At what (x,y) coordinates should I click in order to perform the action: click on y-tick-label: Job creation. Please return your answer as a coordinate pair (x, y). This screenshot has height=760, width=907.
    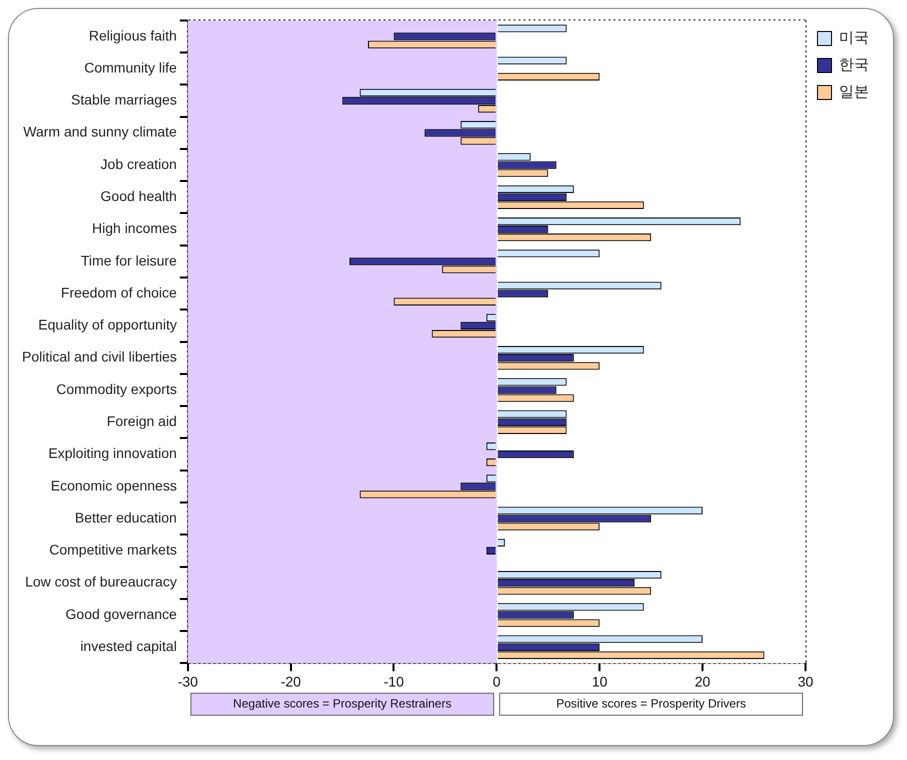
    Looking at the image, I should click on (138, 164).